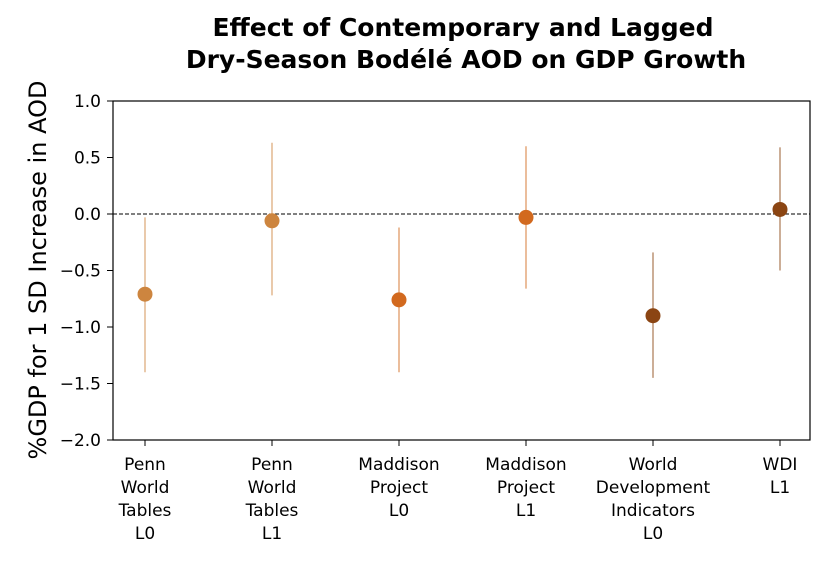 Image resolution: width=826 pixels, height=563 pixels. What do you see at coordinates (87, 159) in the screenshot?
I see `y-tick-label: 0.5` at bounding box center [87, 159].